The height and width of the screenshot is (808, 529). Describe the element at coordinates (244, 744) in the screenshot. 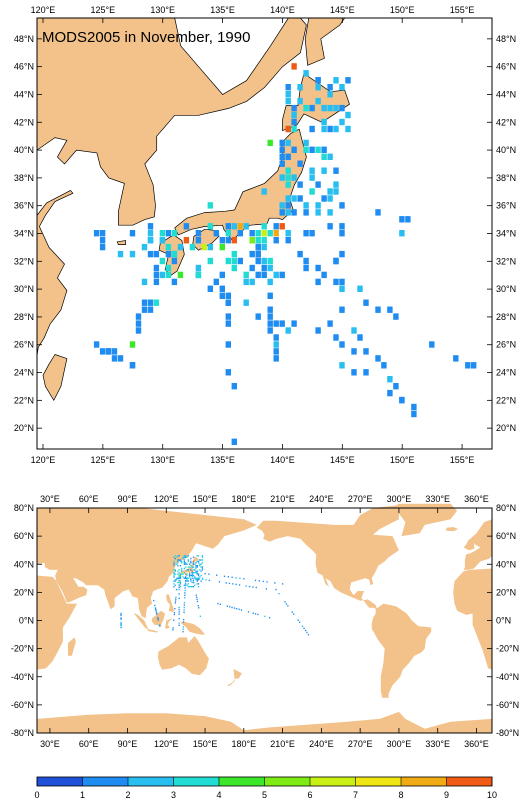

I see `lon-label: 180°E` at that location.